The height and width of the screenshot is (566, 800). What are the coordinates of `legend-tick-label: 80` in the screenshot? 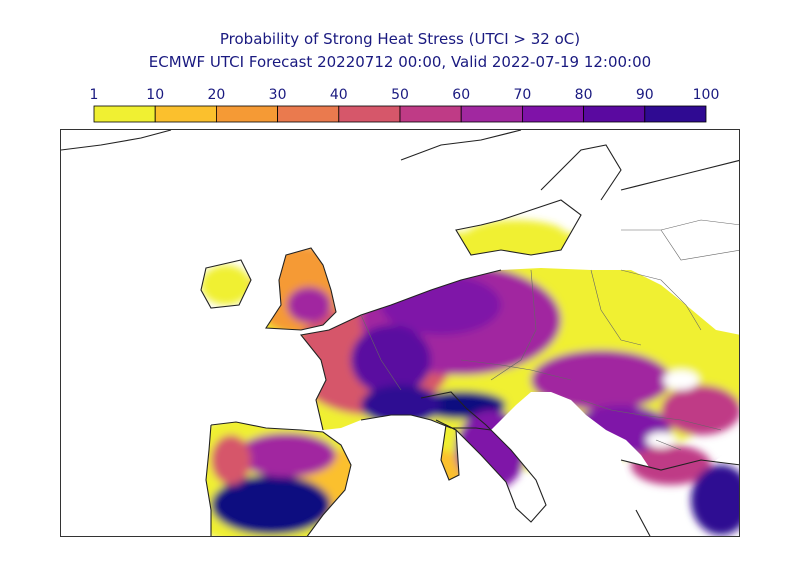 It's located at (584, 95).